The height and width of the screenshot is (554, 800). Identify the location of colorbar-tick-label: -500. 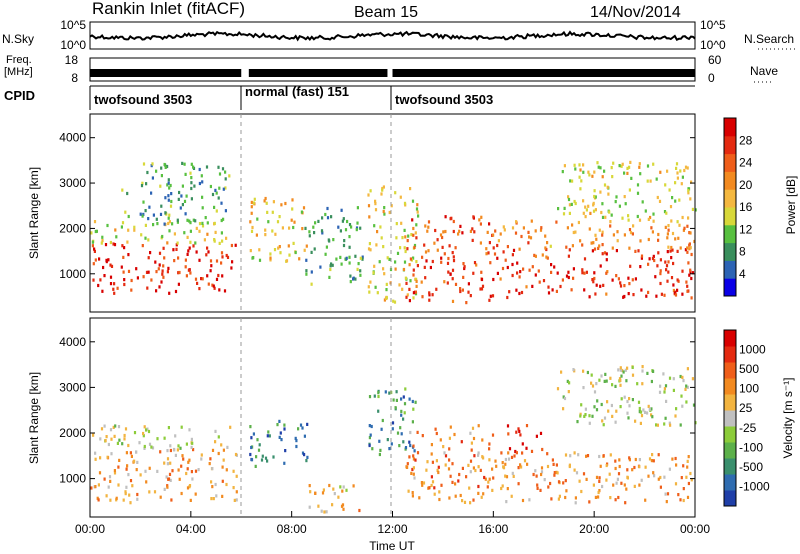
(751, 467).